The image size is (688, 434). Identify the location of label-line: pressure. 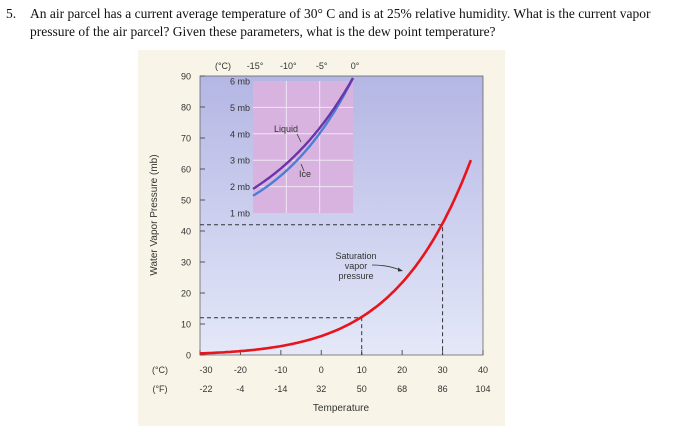
(355, 276).